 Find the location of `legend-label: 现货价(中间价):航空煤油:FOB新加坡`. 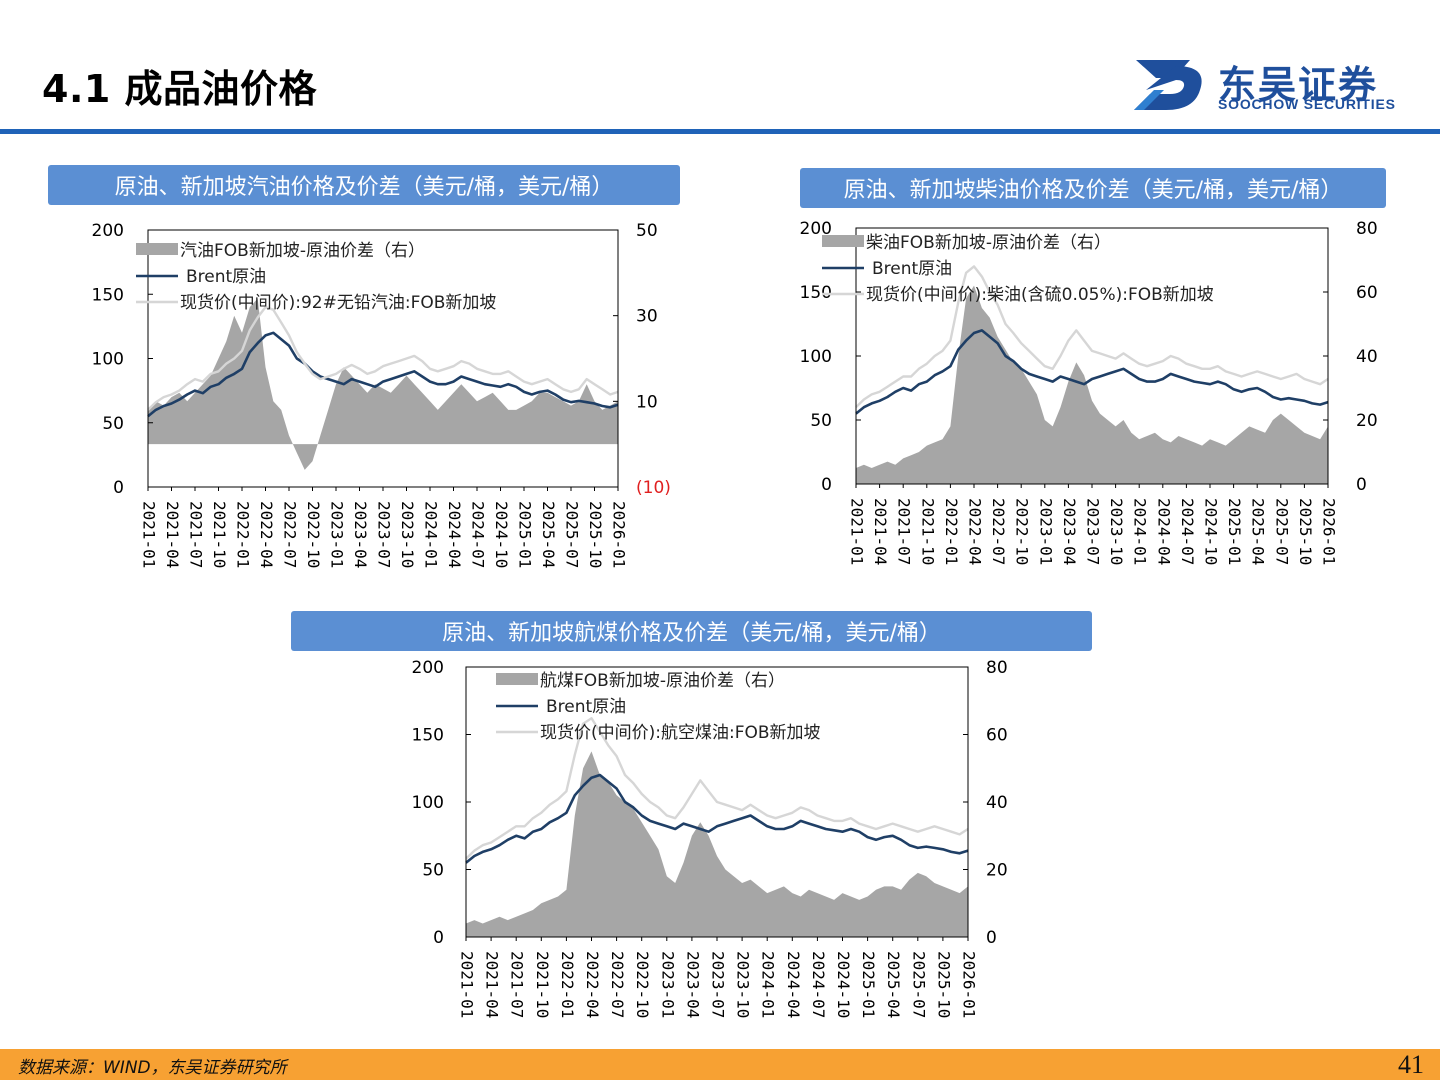

legend-label: 现货价(中间价):航空煤油:FOB新加坡 is located at coordinates (680, 733).